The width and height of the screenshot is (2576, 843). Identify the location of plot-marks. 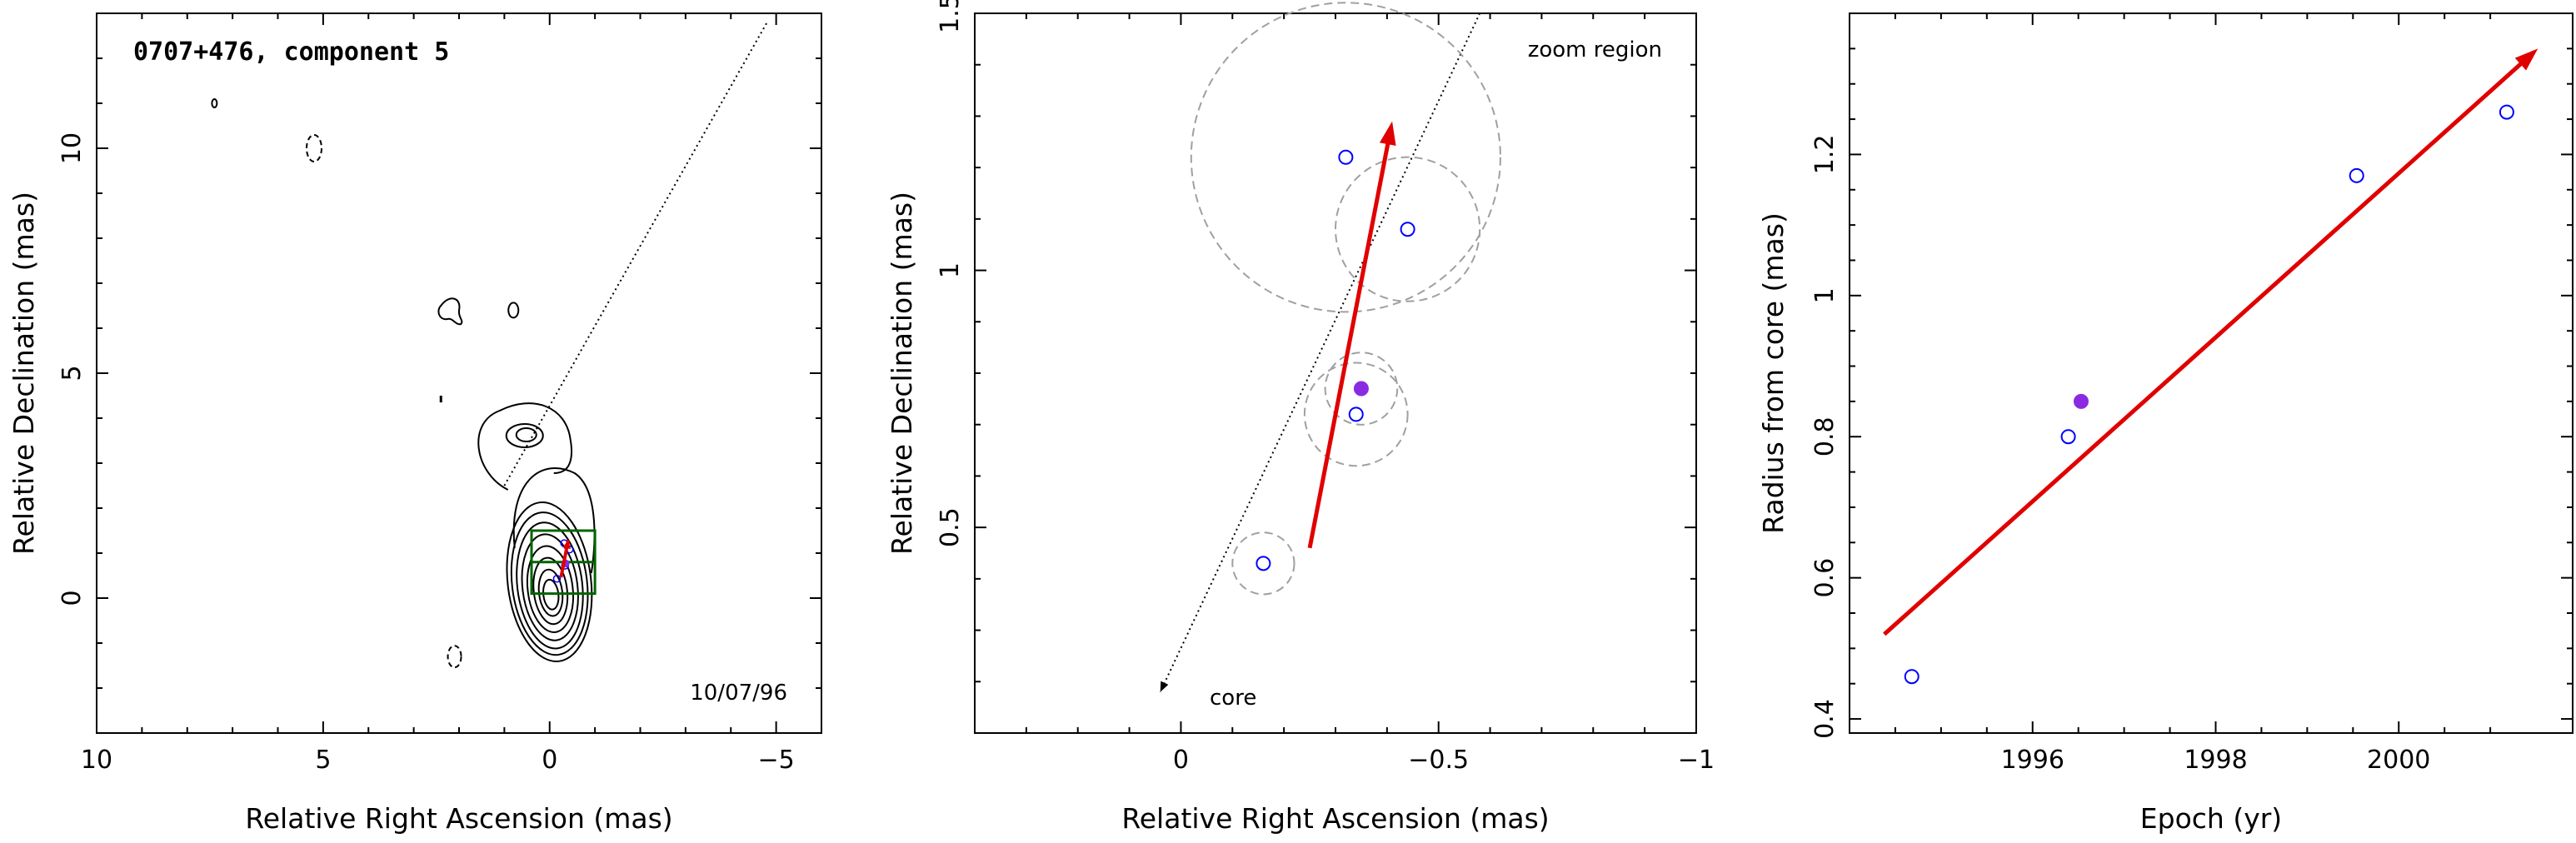
(1330, 347).